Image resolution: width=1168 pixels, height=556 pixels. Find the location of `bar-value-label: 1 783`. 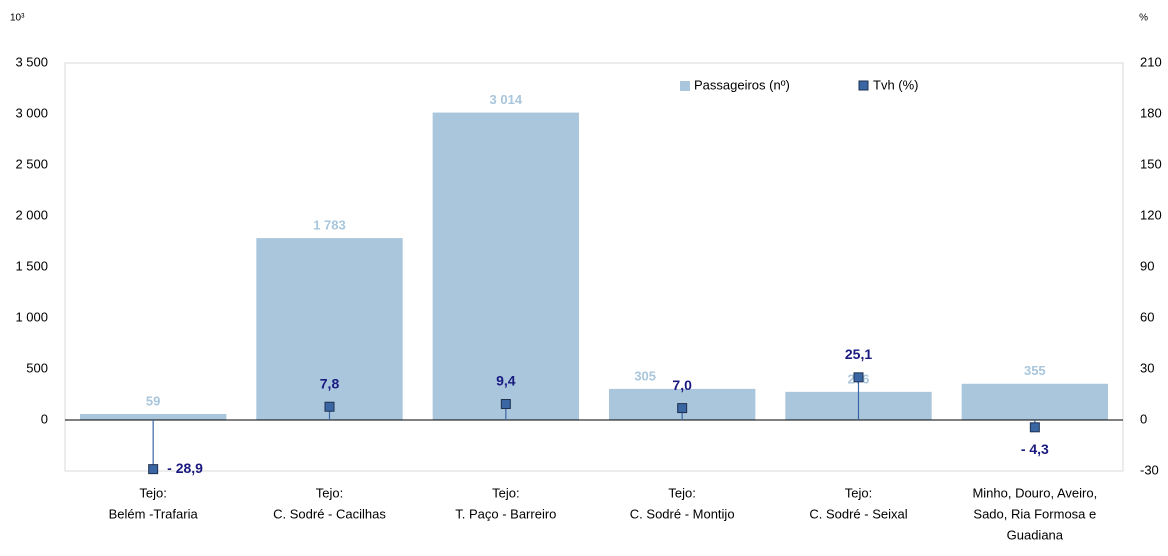

bar-value-label: 1 783 is located at coordinates (329, 225).